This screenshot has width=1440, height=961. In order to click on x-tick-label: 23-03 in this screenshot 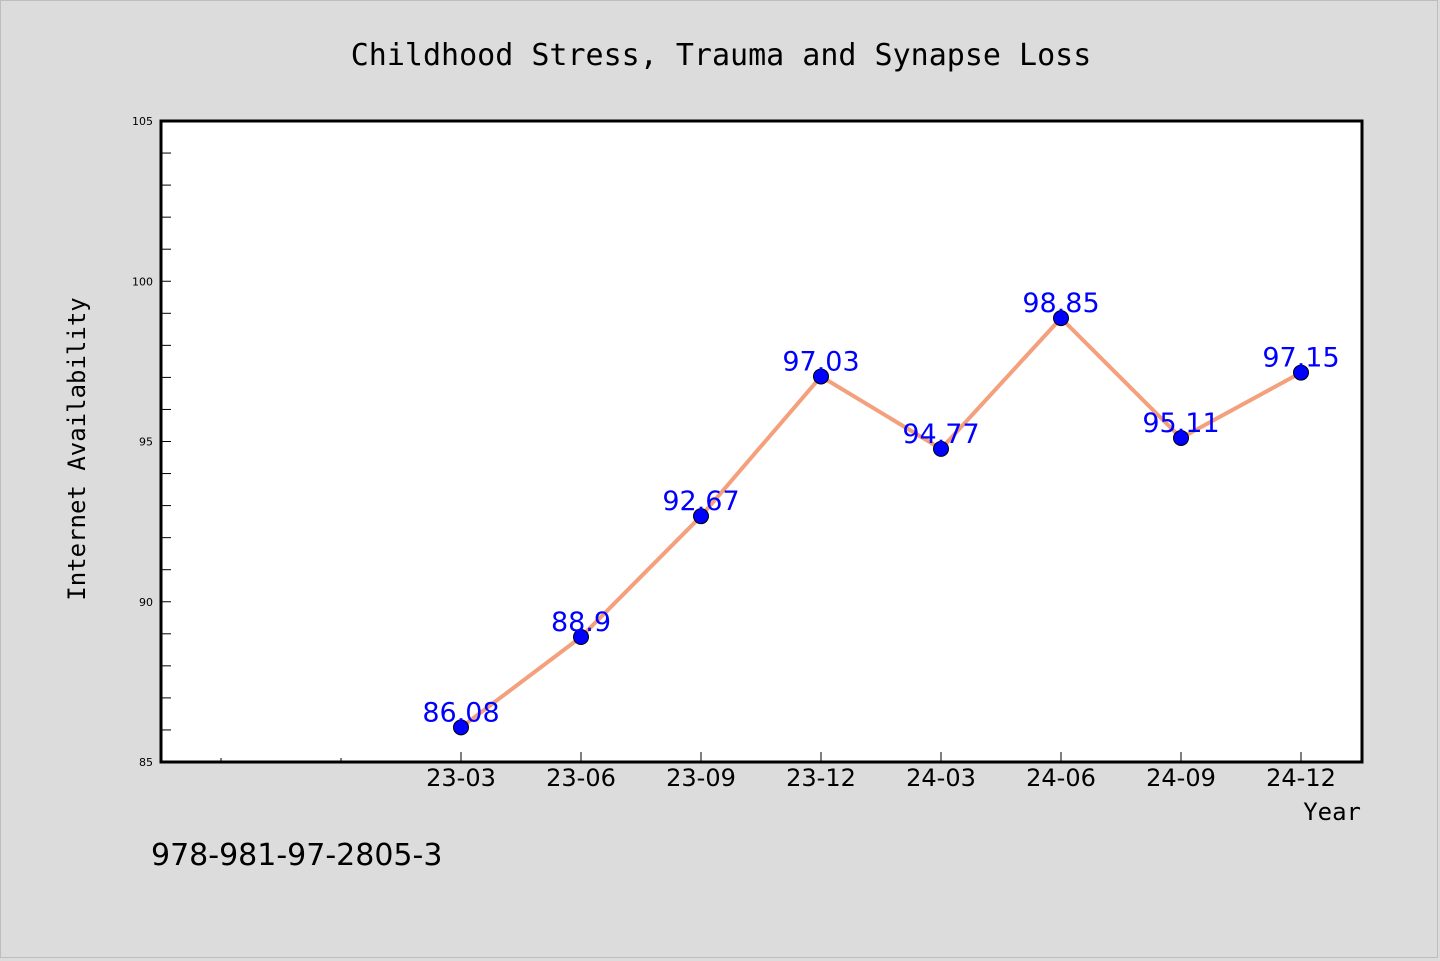, I will do `click(461, 778)`.